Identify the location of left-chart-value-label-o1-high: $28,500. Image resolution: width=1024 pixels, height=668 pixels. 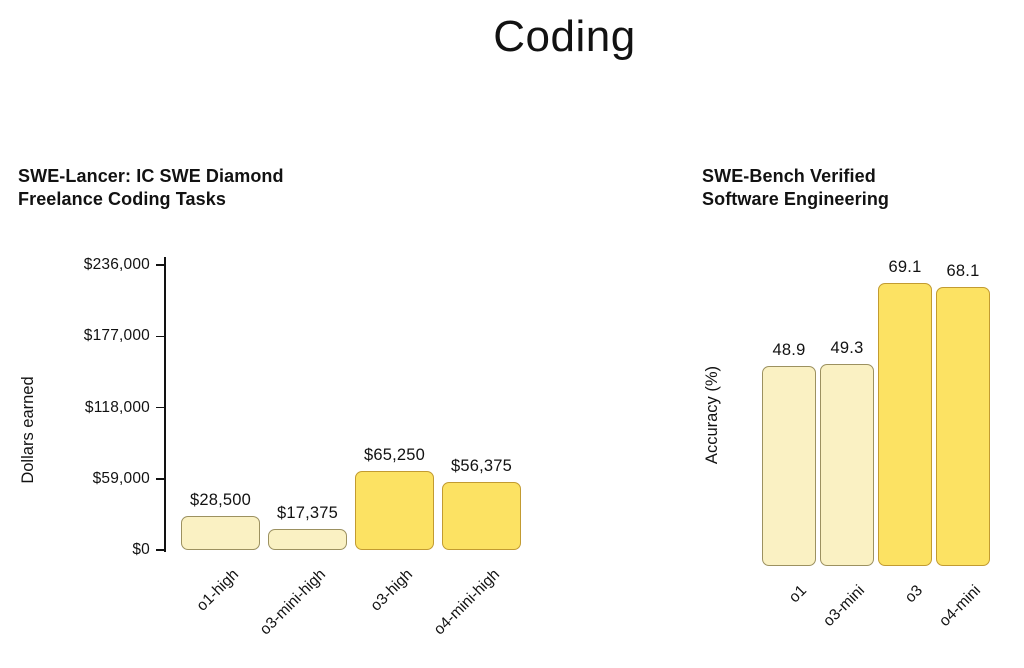
(220, 499).